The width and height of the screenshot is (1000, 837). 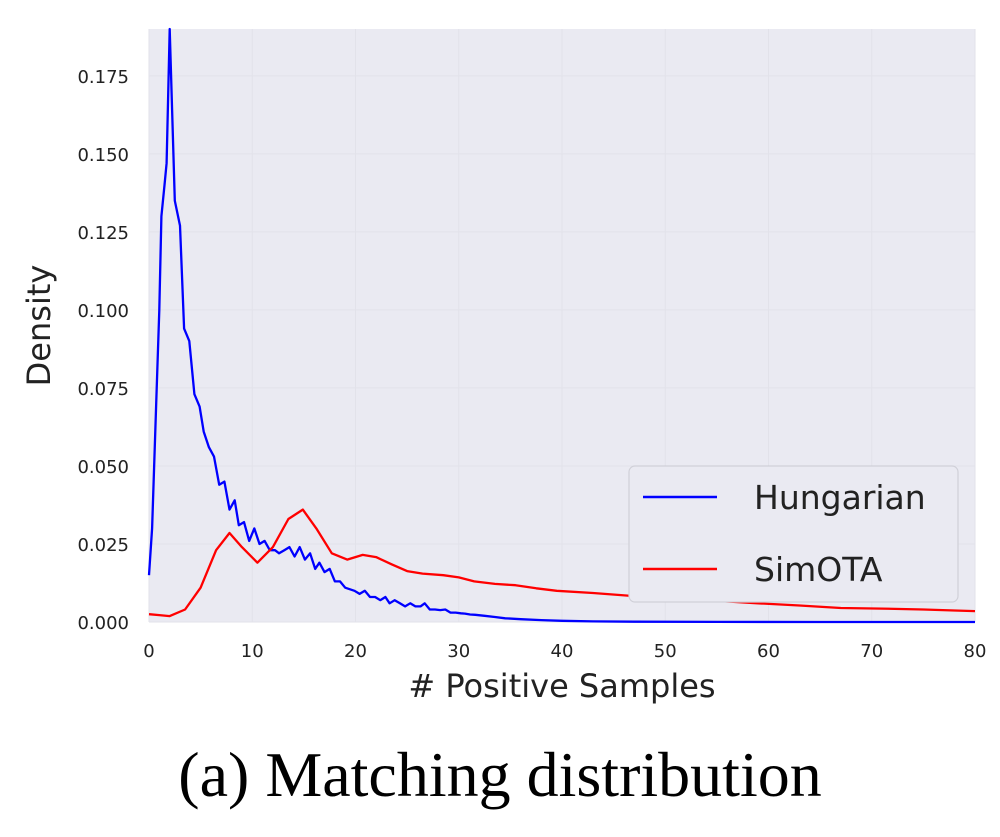 I want to click on x-tick-label: 70, so click(x=871, y=651).